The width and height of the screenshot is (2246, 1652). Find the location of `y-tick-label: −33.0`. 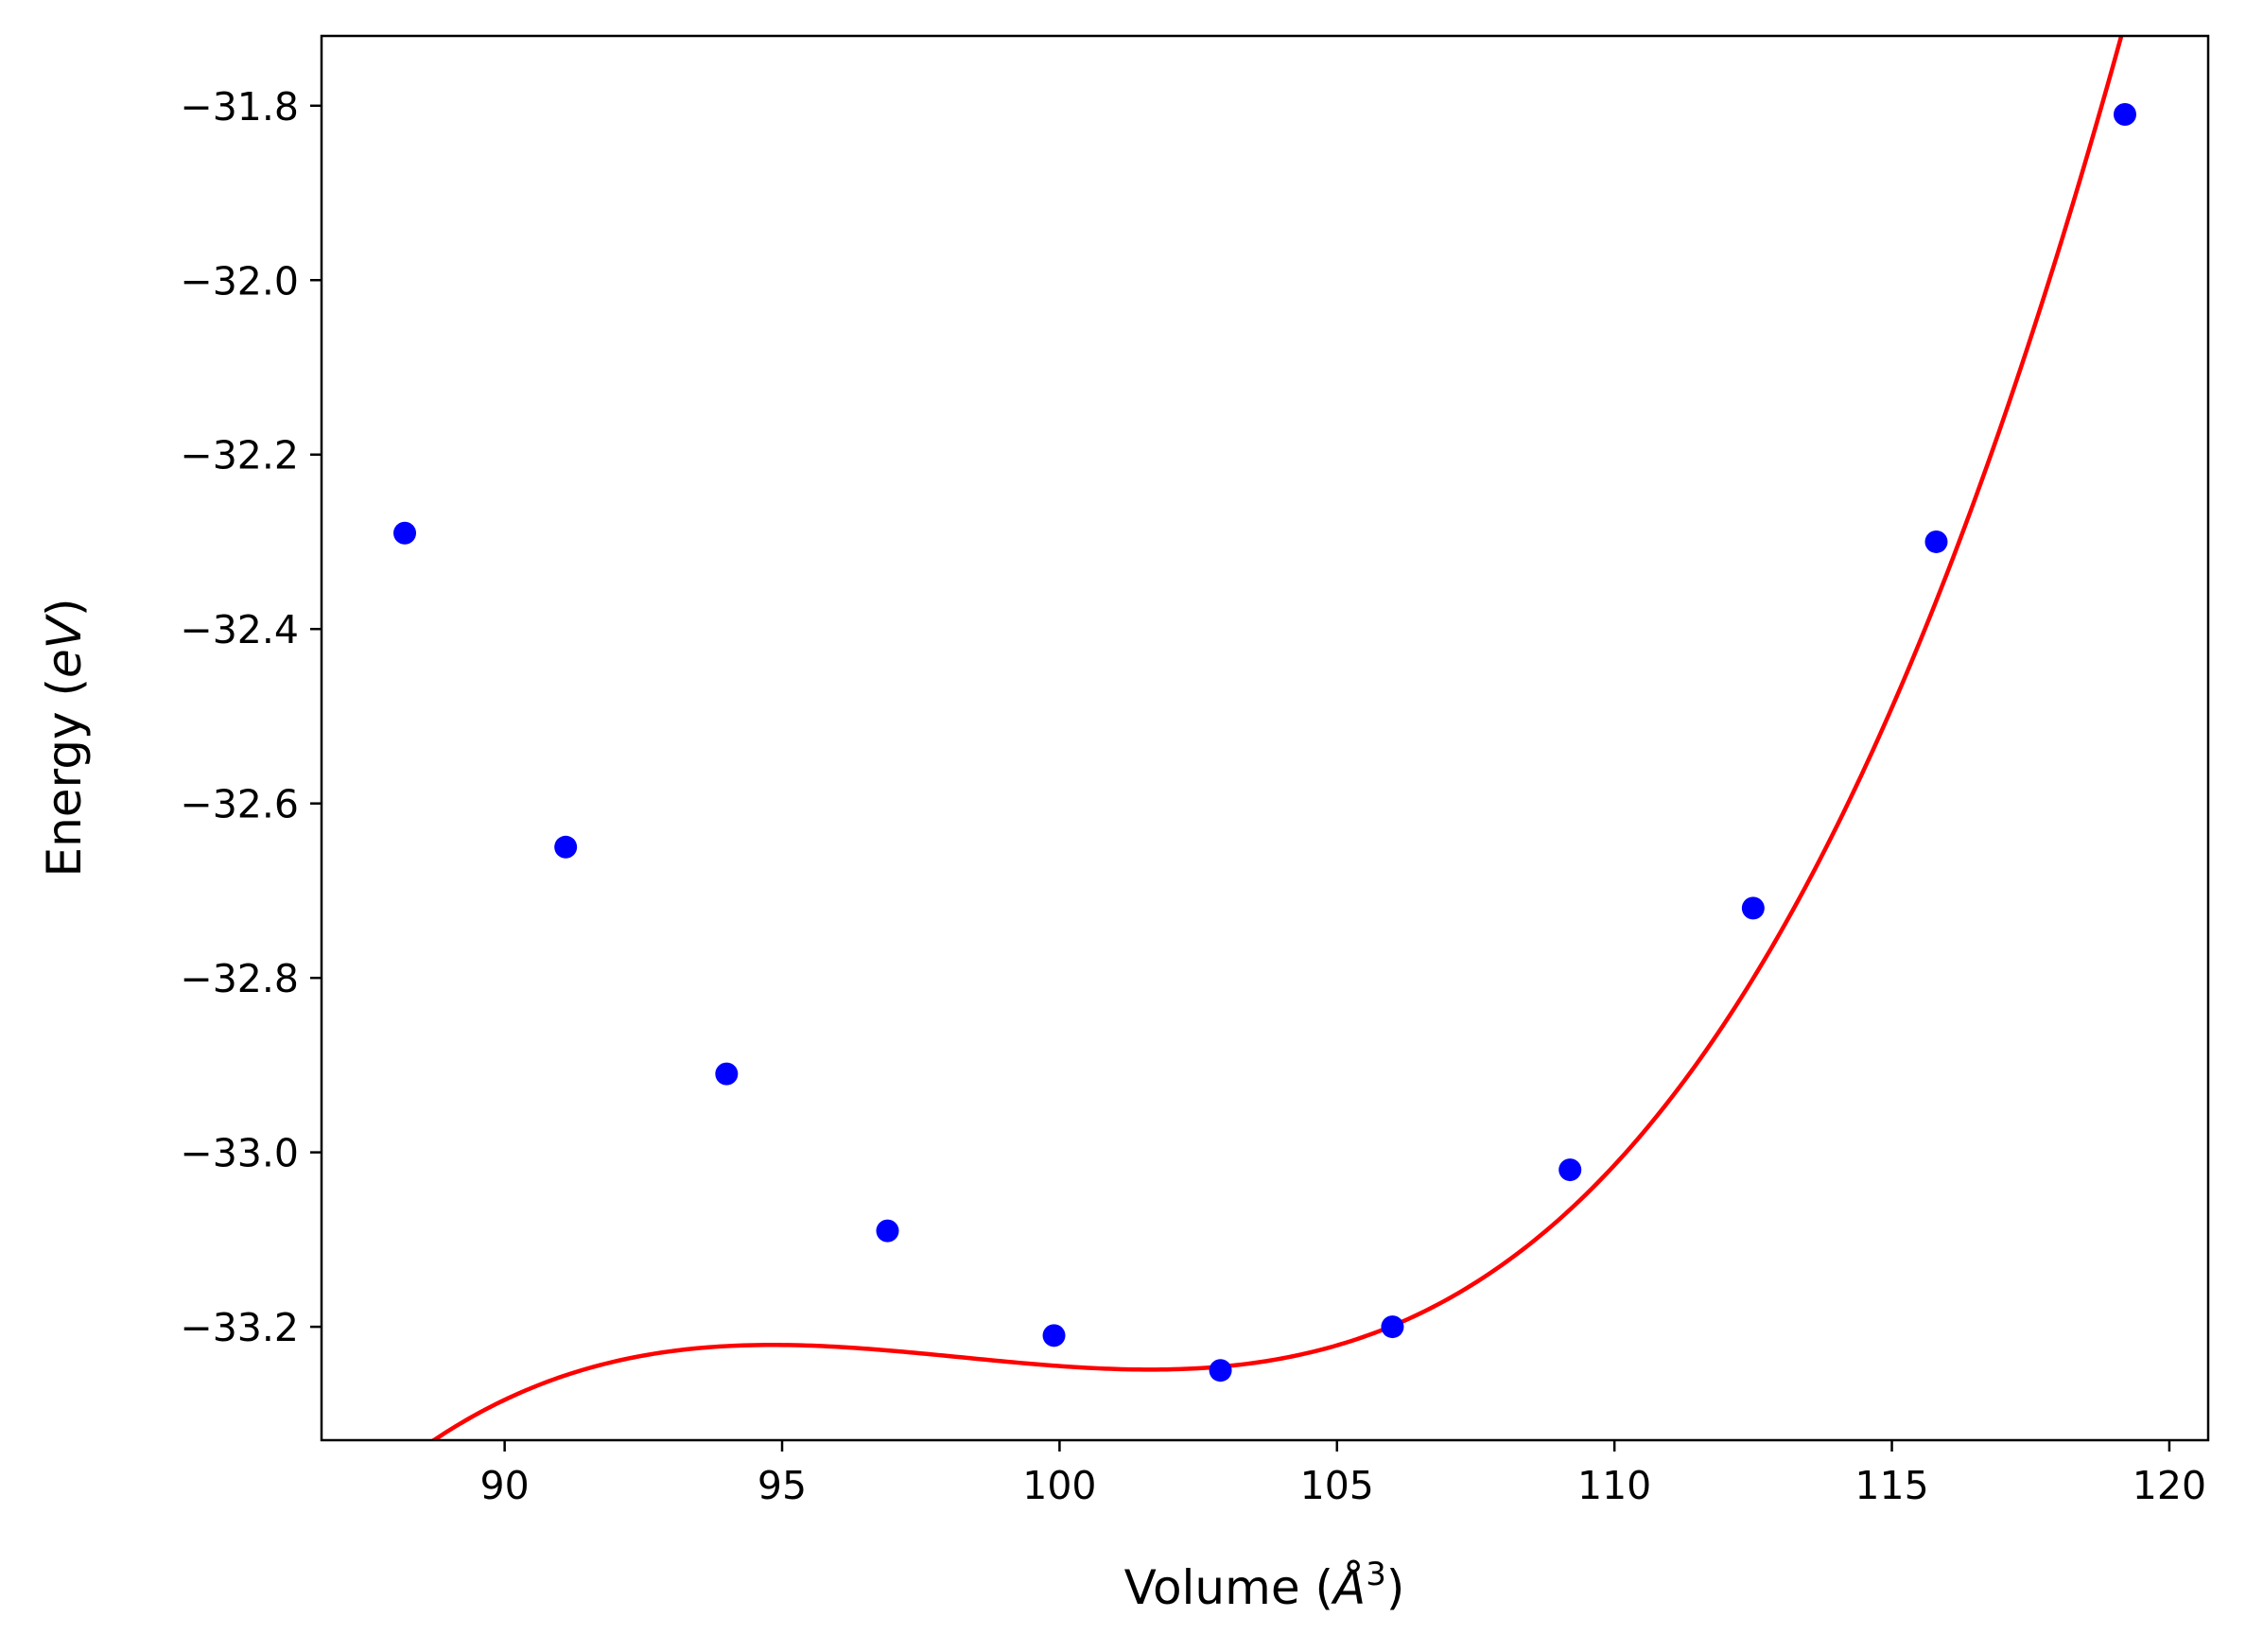

y-tick-label: −33.0 is located at coordinates (239, 1154).